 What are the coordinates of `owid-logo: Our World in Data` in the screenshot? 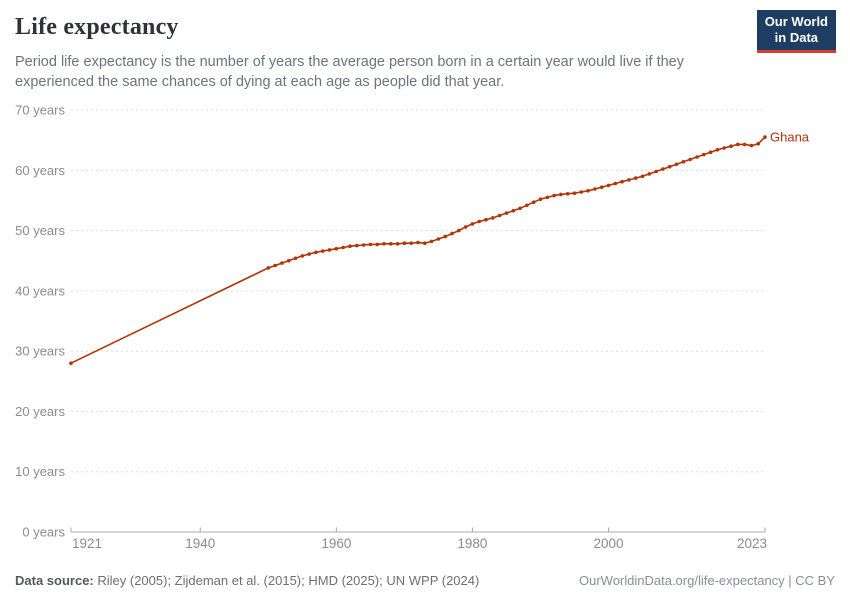 It's located at (796, 31).